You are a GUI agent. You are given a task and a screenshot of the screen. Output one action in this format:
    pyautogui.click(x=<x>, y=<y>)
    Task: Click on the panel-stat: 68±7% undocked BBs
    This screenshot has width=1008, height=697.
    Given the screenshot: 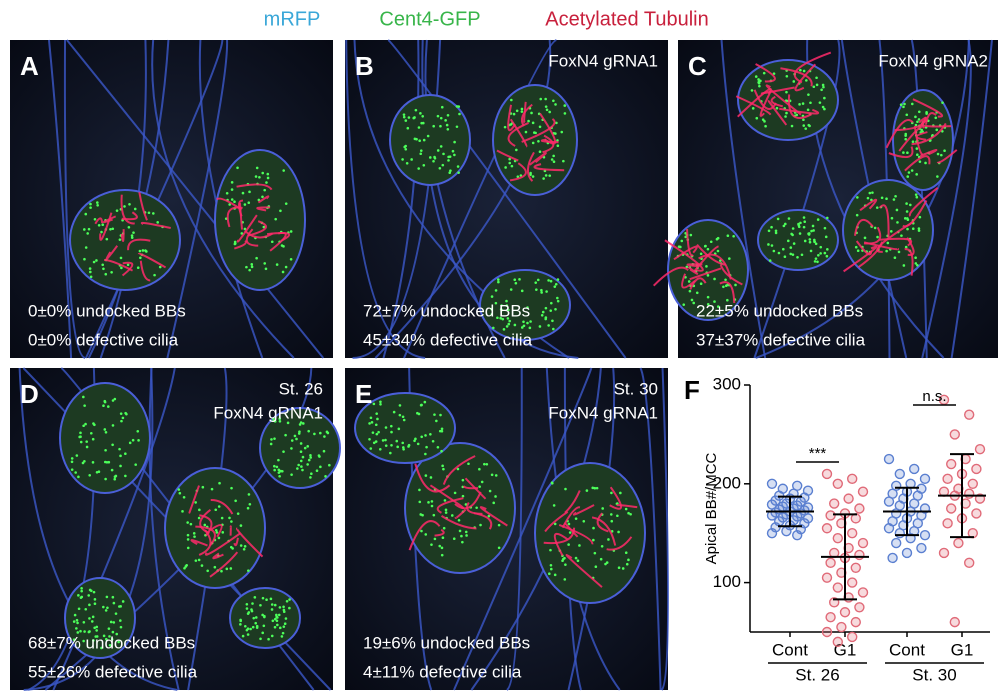 What is the action you would take?
    pyautogui.click(x=111, y=642)
    